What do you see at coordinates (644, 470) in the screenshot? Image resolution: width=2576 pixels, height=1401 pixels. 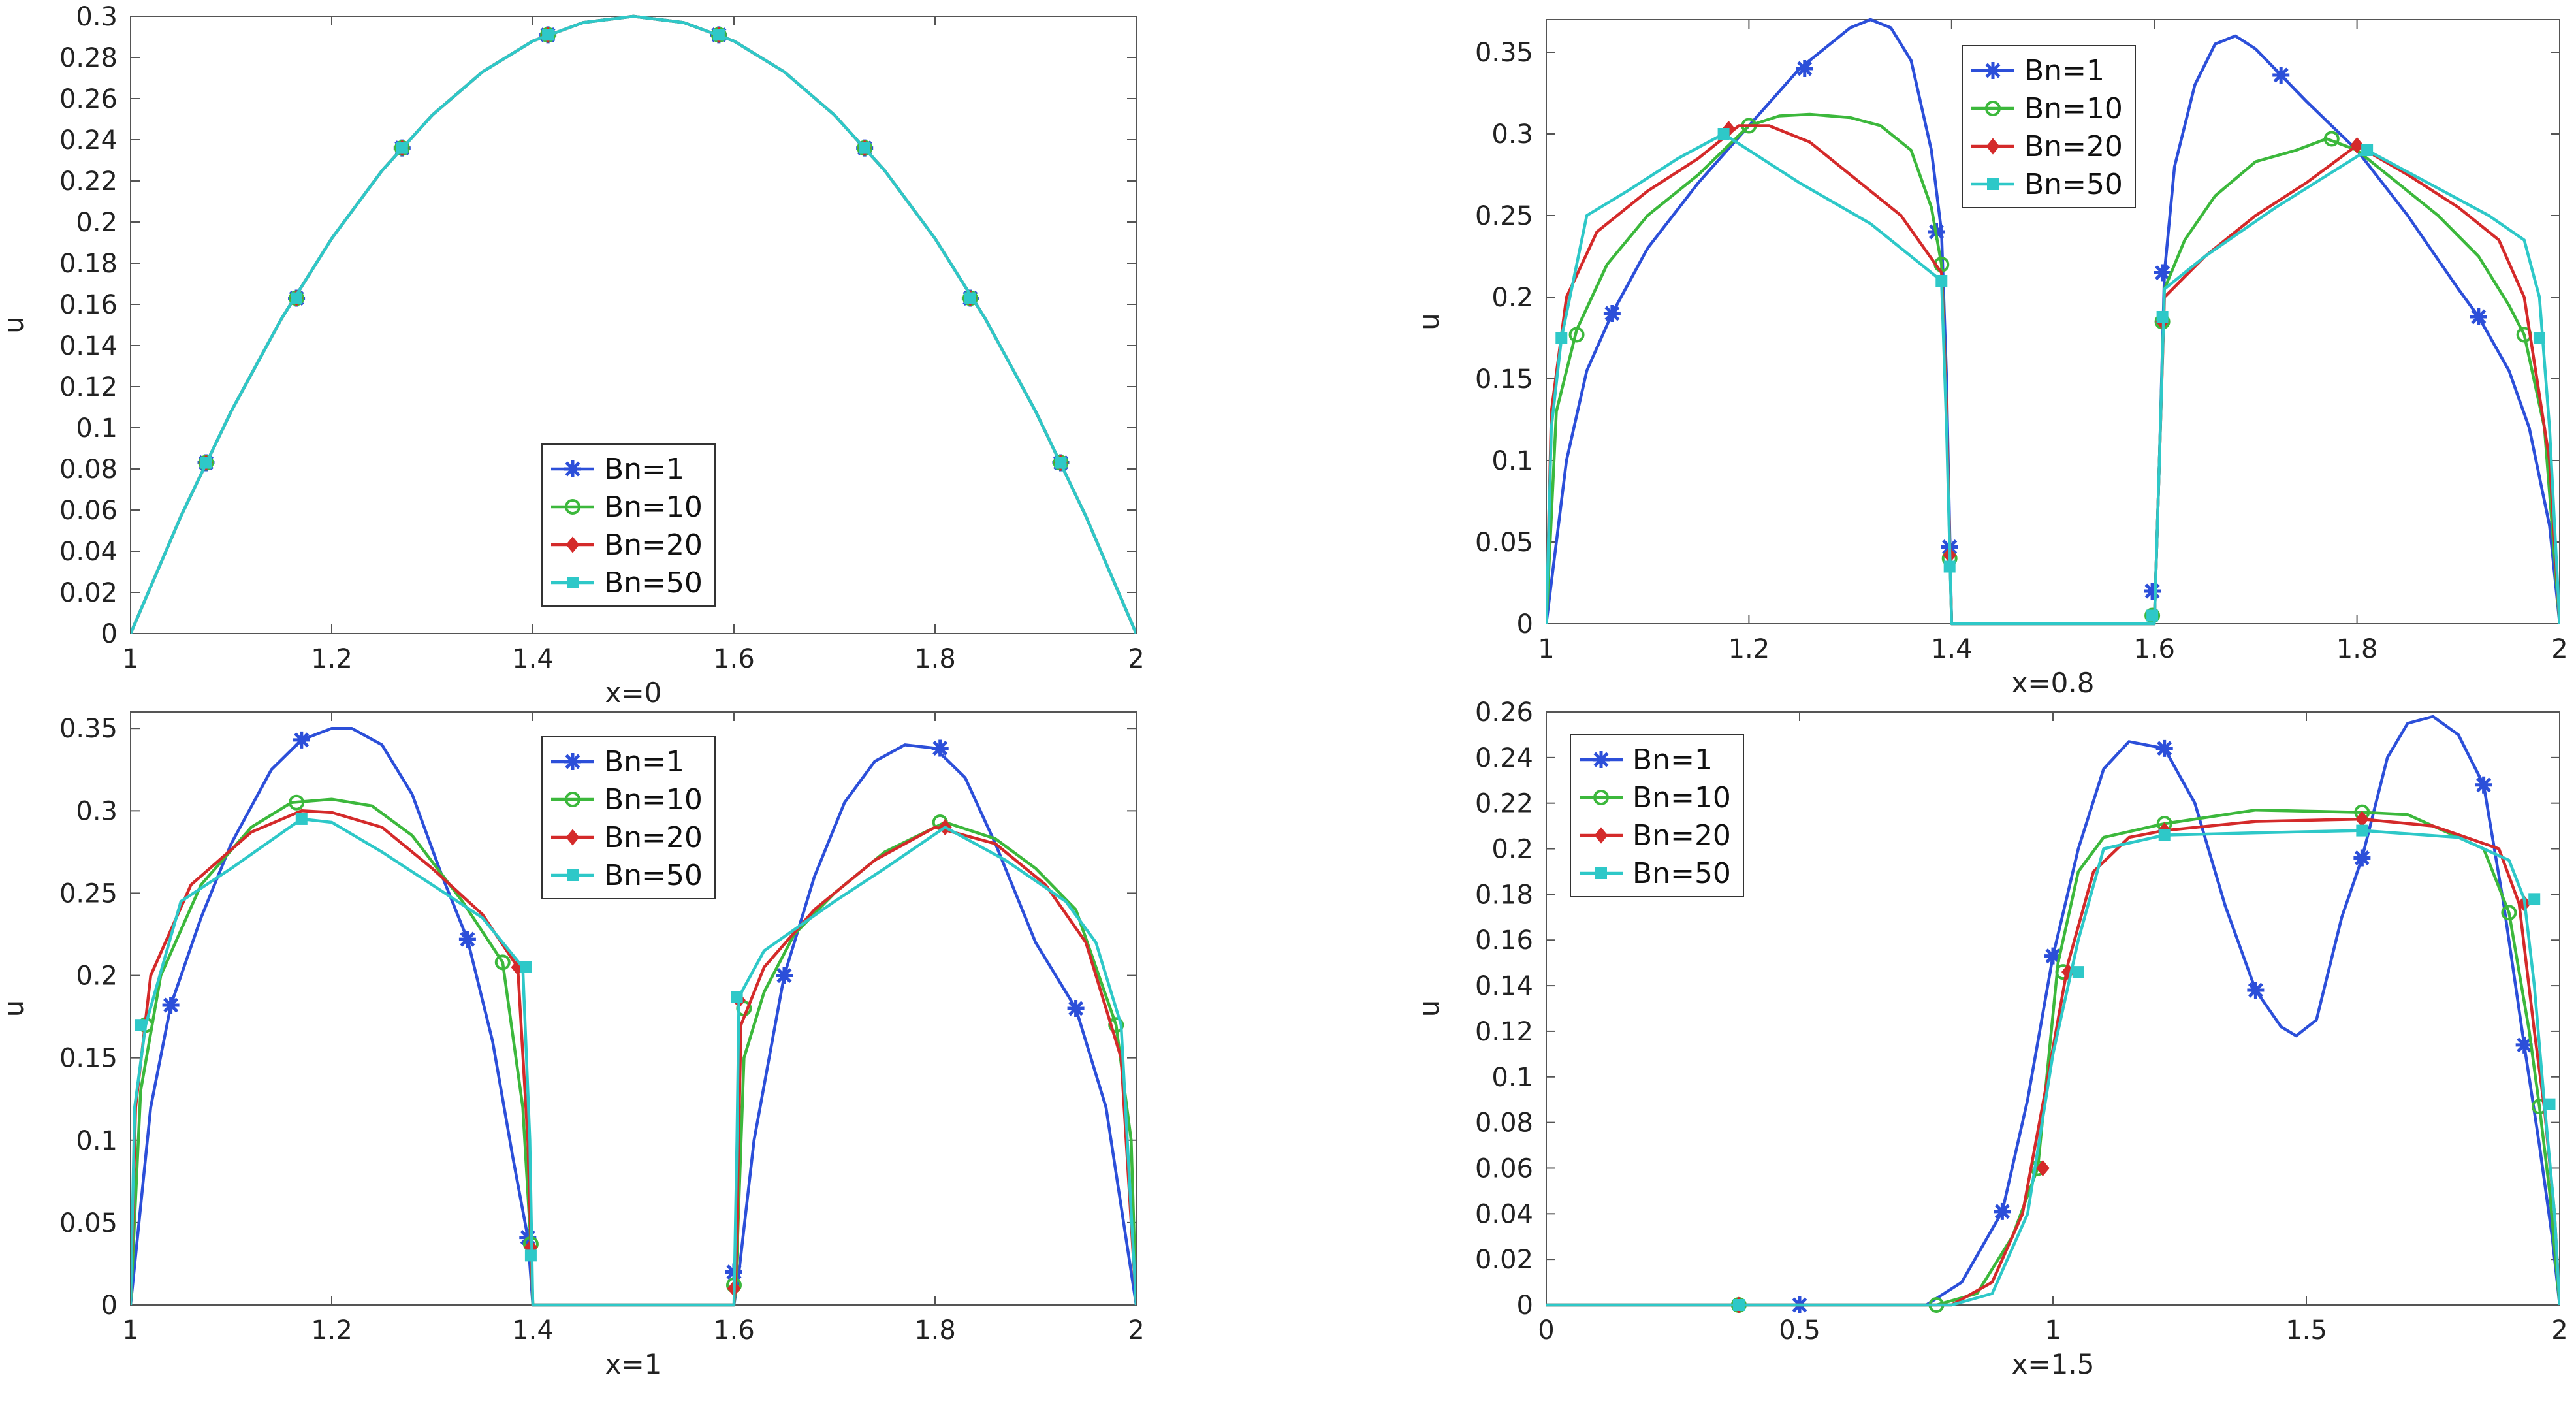 I see `legend-entry: Bn=1` at bounding box center [644, 470].